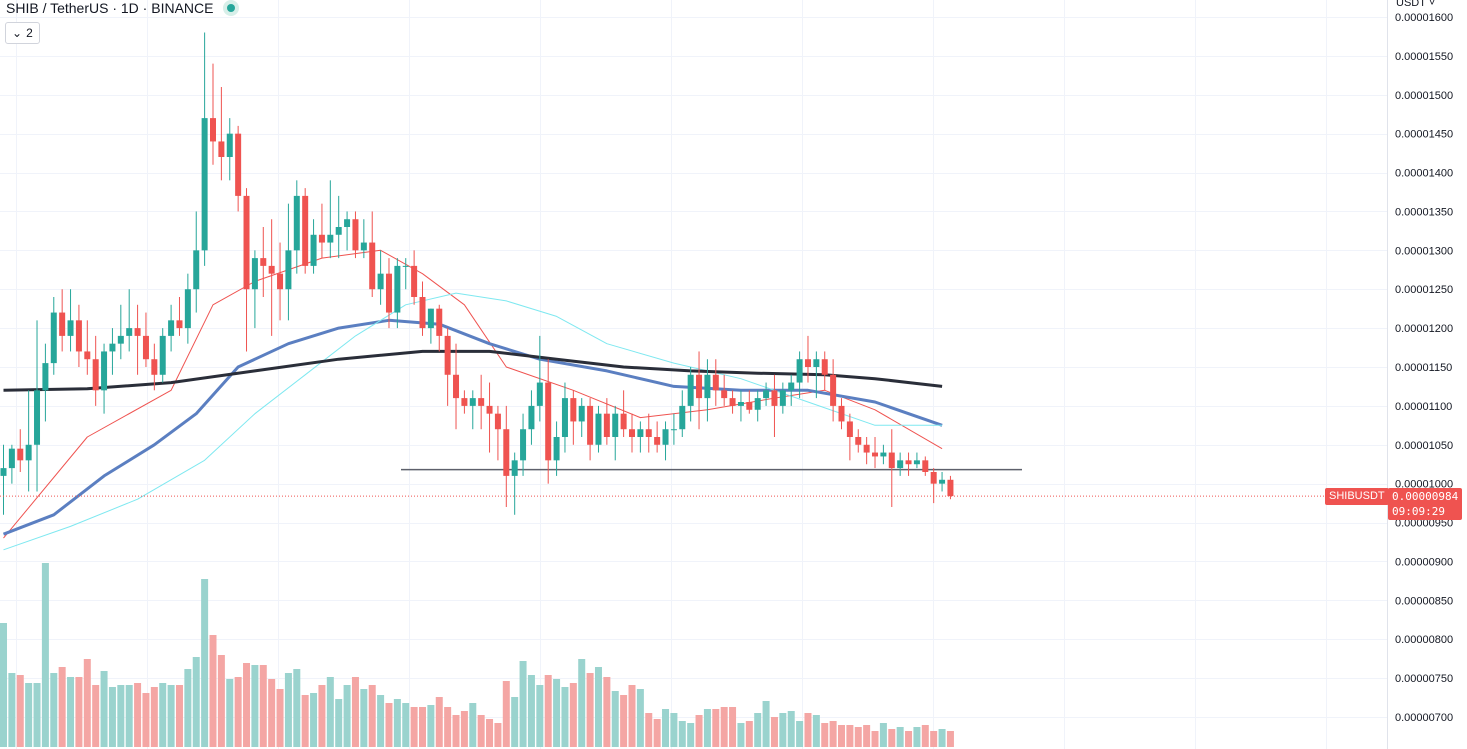 This screenshot has width=1467, height=749. Describe the element at coordinates (1424, 329) in the screenshot. I see `price-axis-label: 0.00001200` at that location.